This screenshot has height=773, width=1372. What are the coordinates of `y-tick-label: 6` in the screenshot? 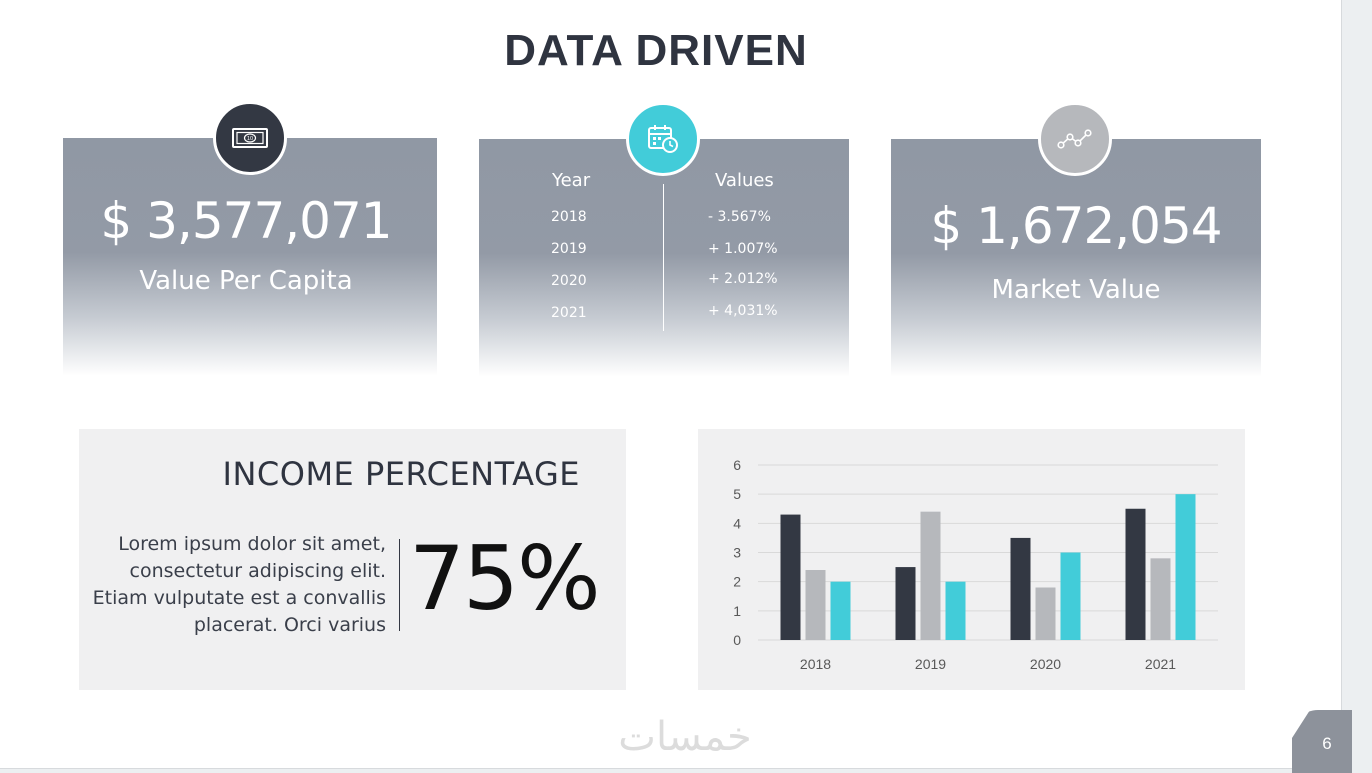 It's located at (737, 465).